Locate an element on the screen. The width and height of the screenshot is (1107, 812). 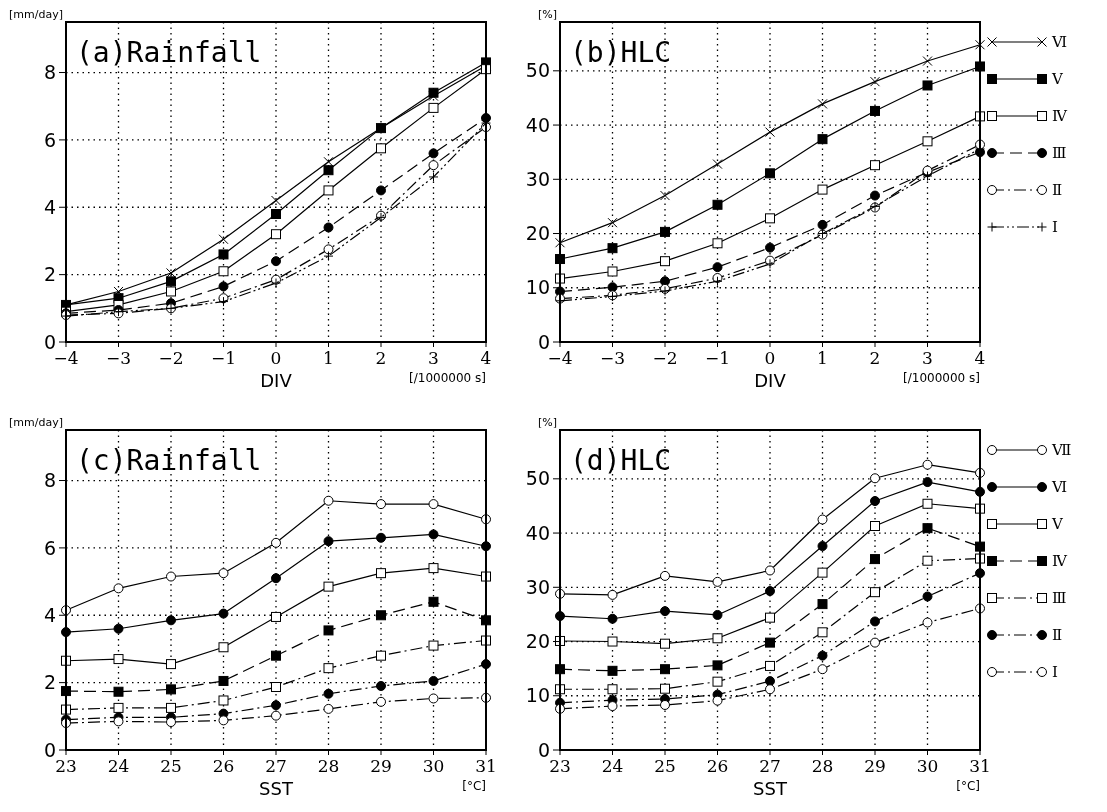
legend-label: Ⅶ is located at coordinates (1061, 450).